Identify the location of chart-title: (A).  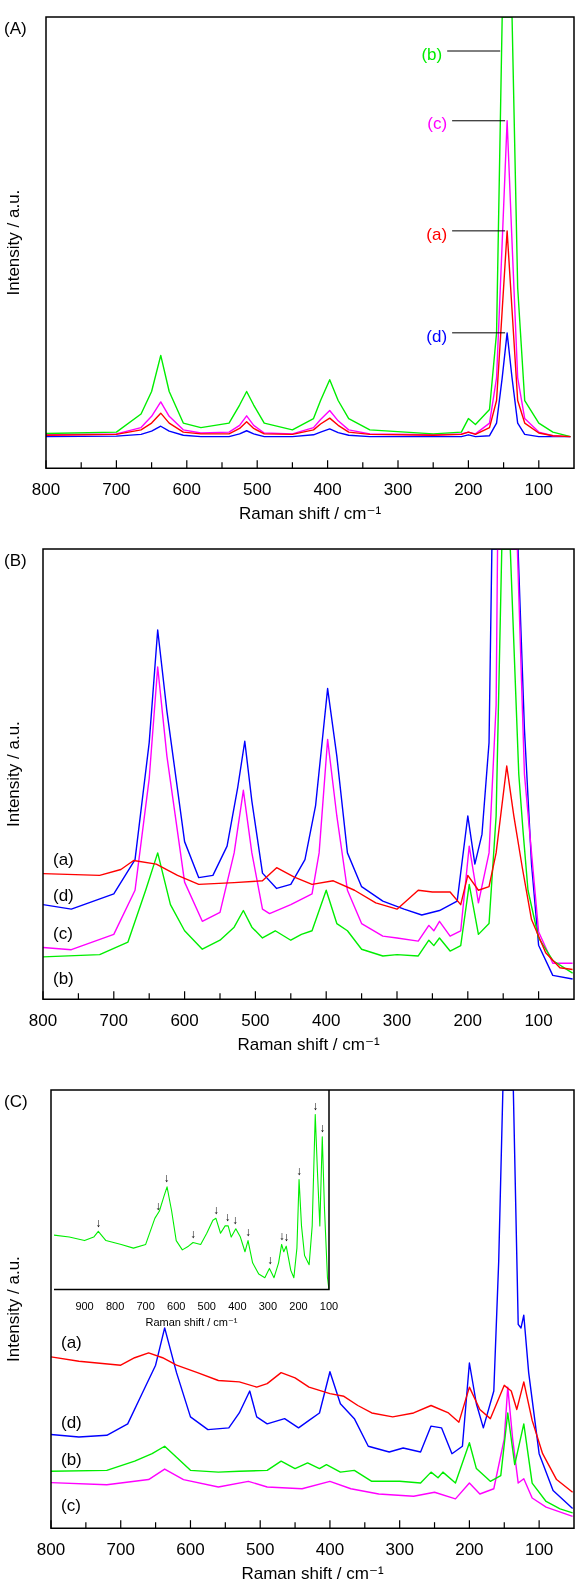
(15, 28).